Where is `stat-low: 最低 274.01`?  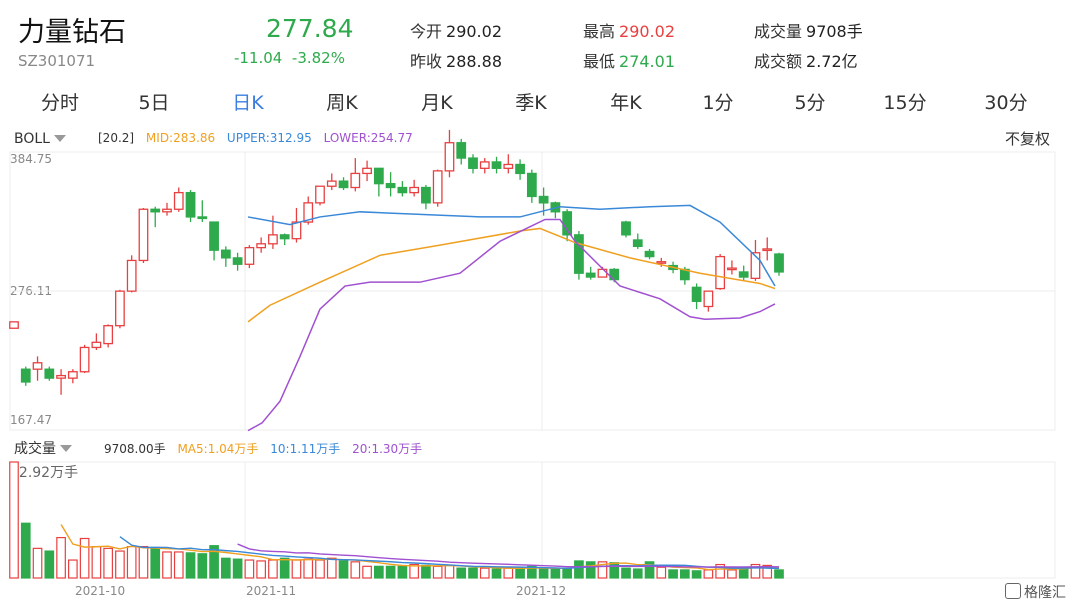 stat-low: 最低 274.01 is located at coordinates (629, 61).